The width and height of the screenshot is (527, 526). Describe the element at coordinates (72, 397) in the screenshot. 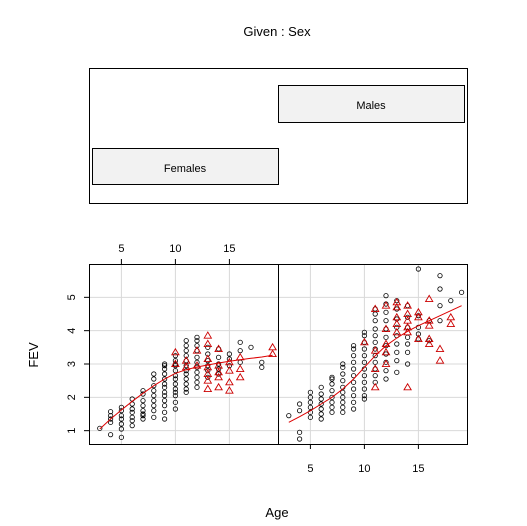

I see `y-tick-label: 2` at that location.